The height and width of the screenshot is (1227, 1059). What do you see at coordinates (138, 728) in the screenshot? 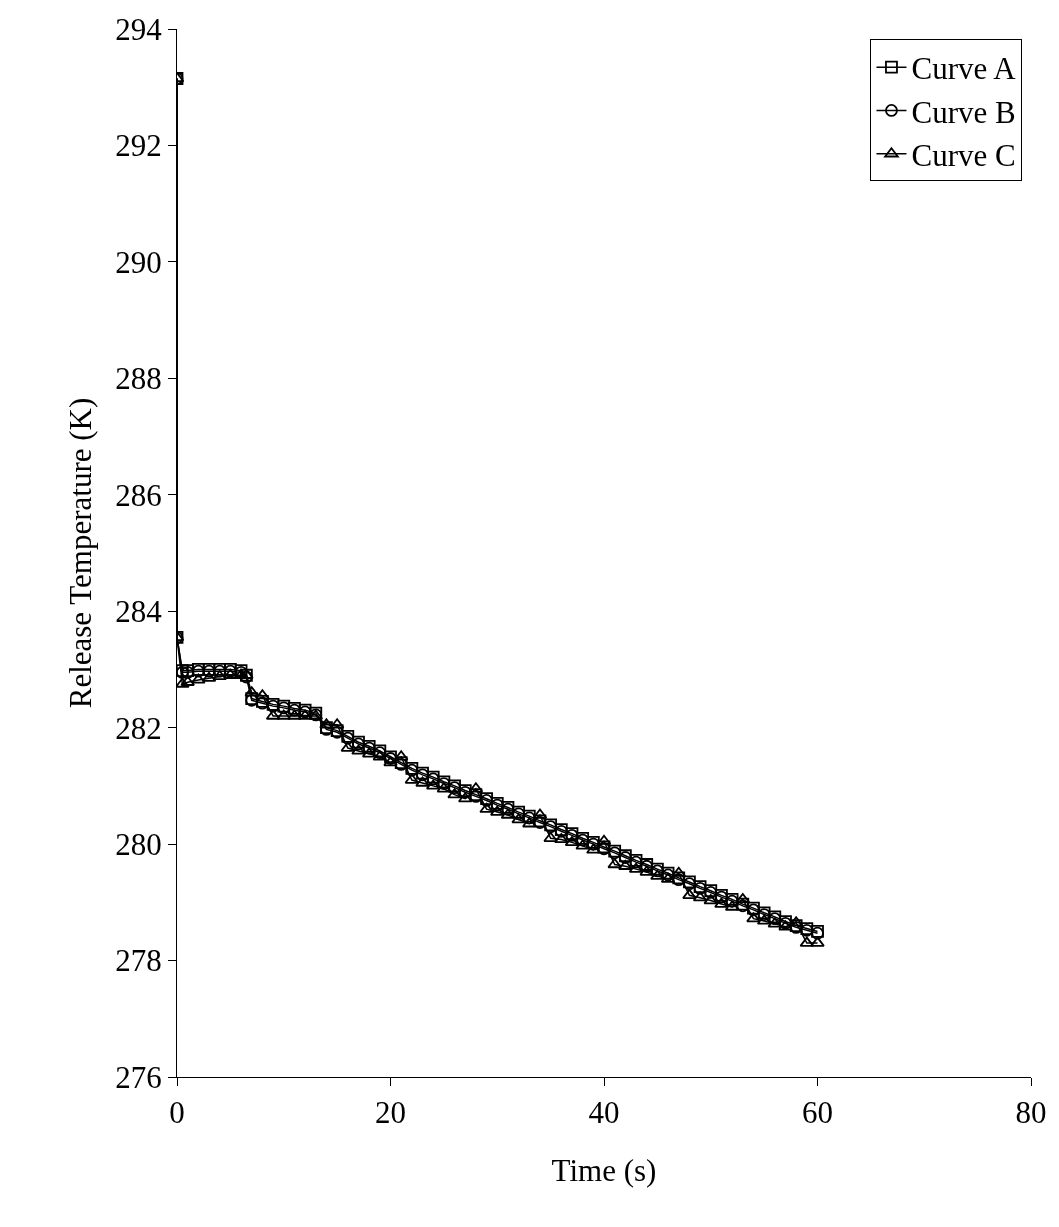
I see `y-tick-label: 282` at bounding box center [138, 728].